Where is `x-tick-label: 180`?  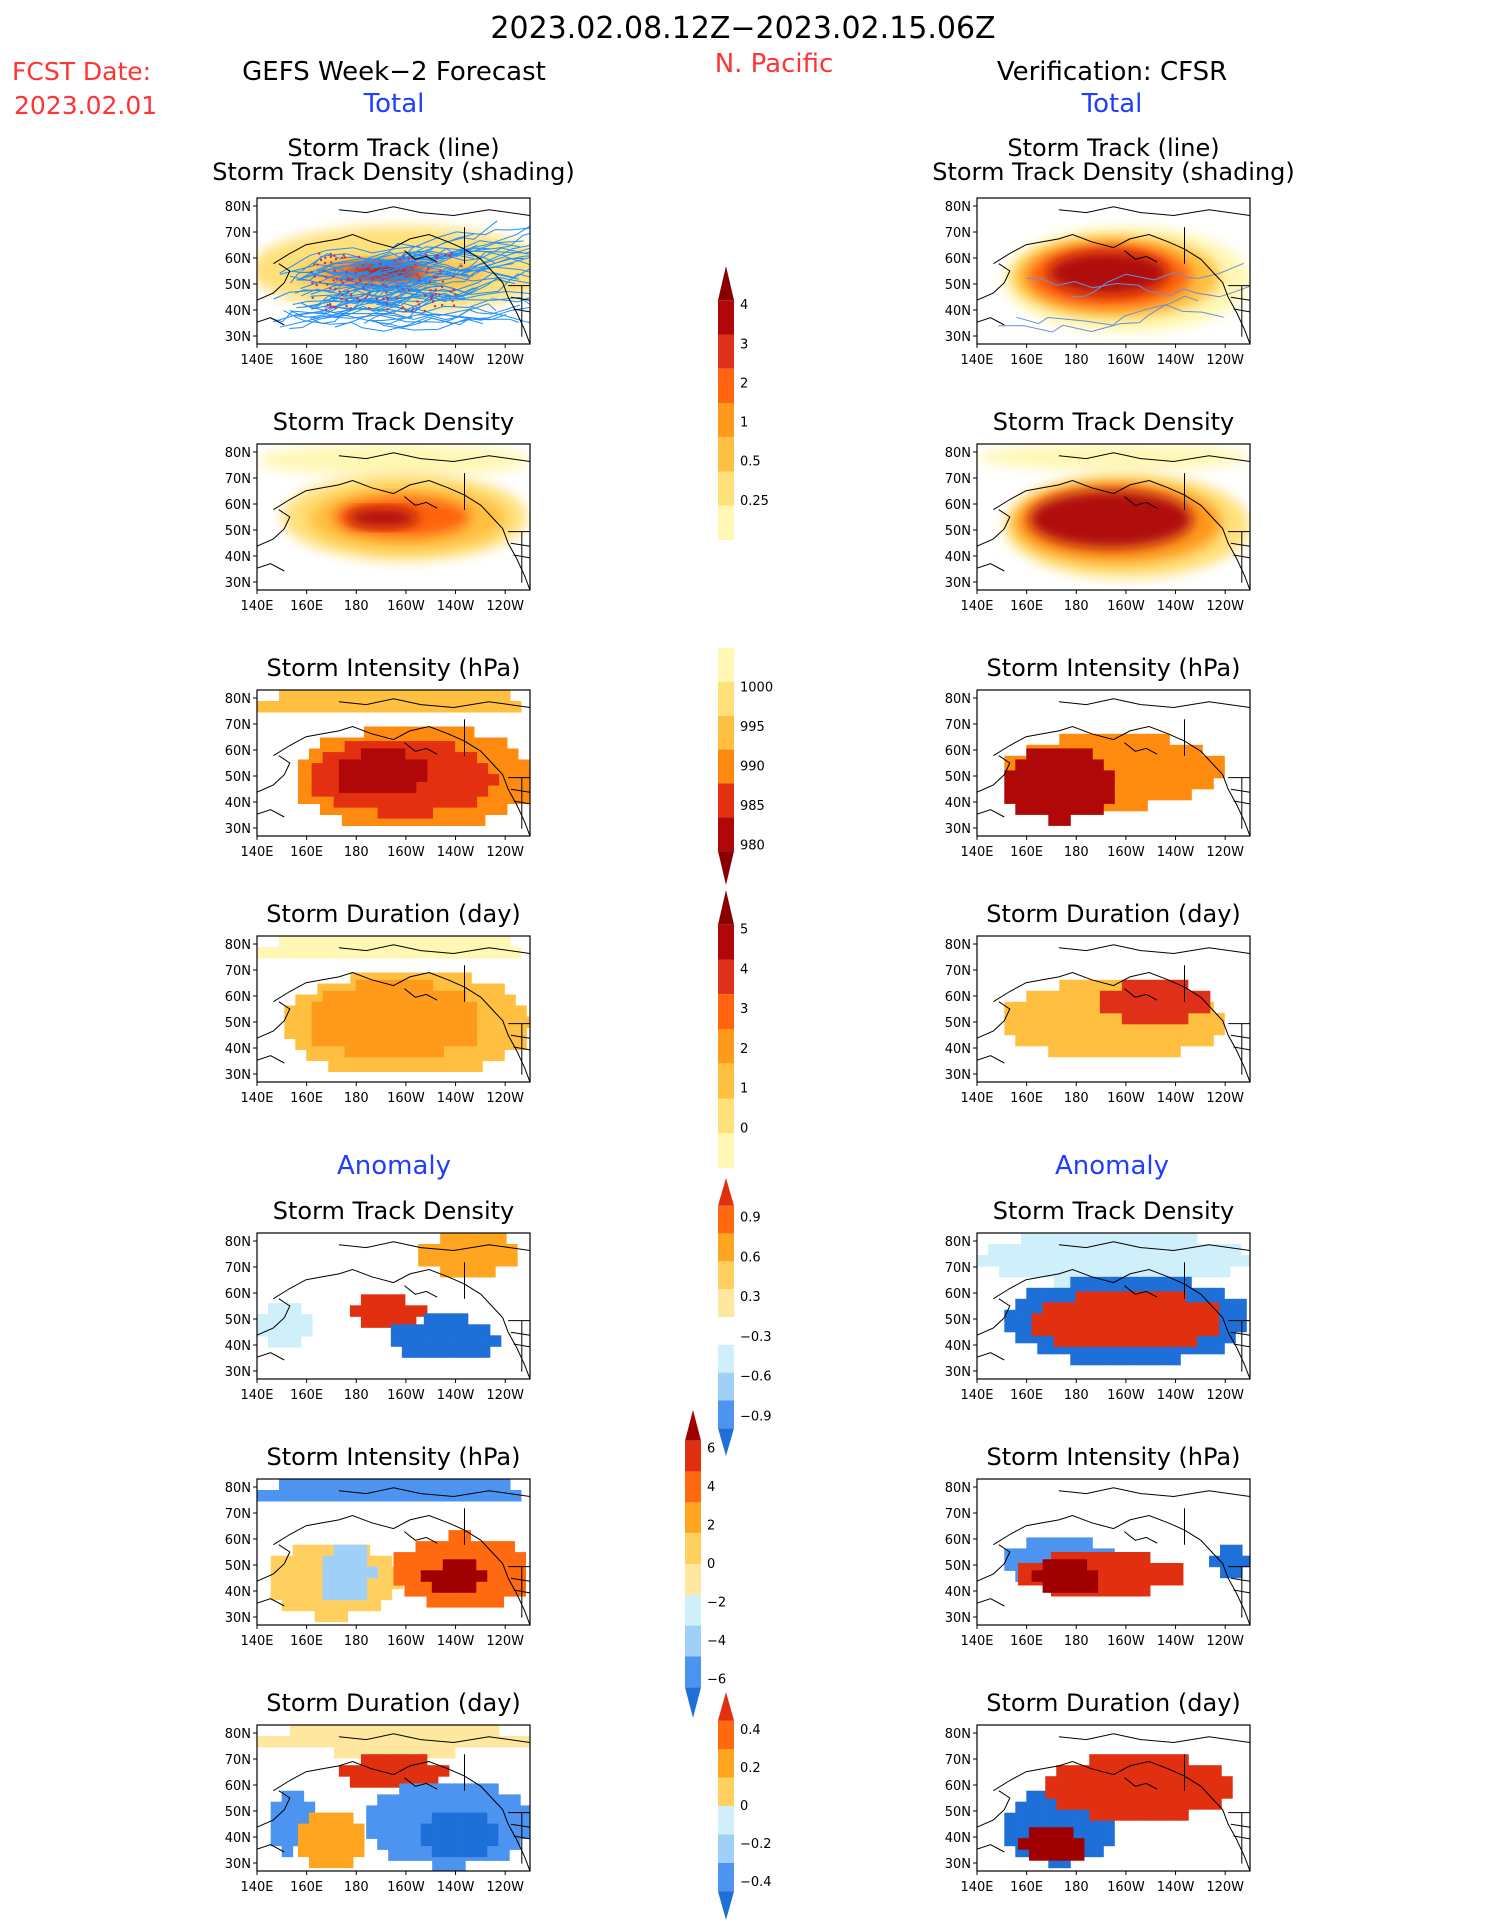
x-tick-label: 180 is located at coordinates (356, 606).